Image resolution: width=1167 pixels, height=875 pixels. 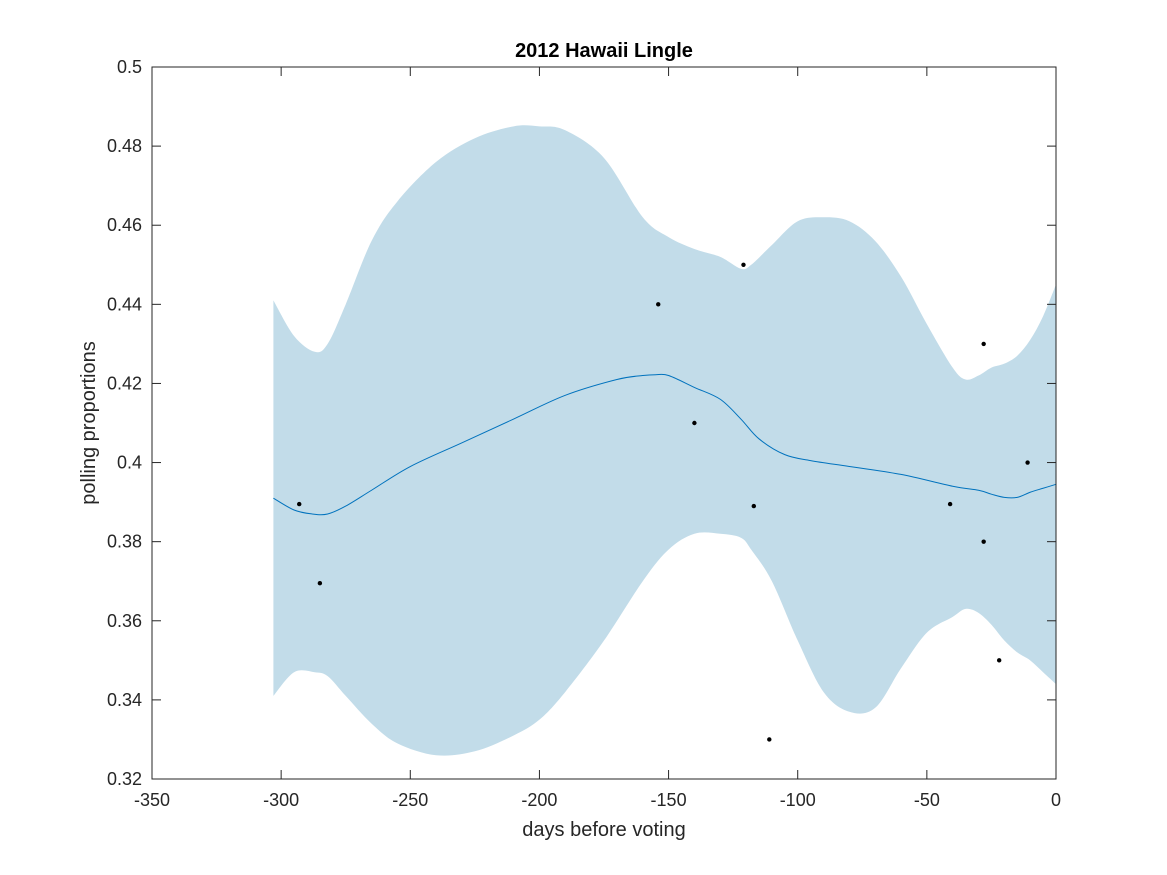 What do you see at coordinates (603, 830) in the screenshot?
I see `x-axis-label: days before voting` at bounding box center [603, 830].